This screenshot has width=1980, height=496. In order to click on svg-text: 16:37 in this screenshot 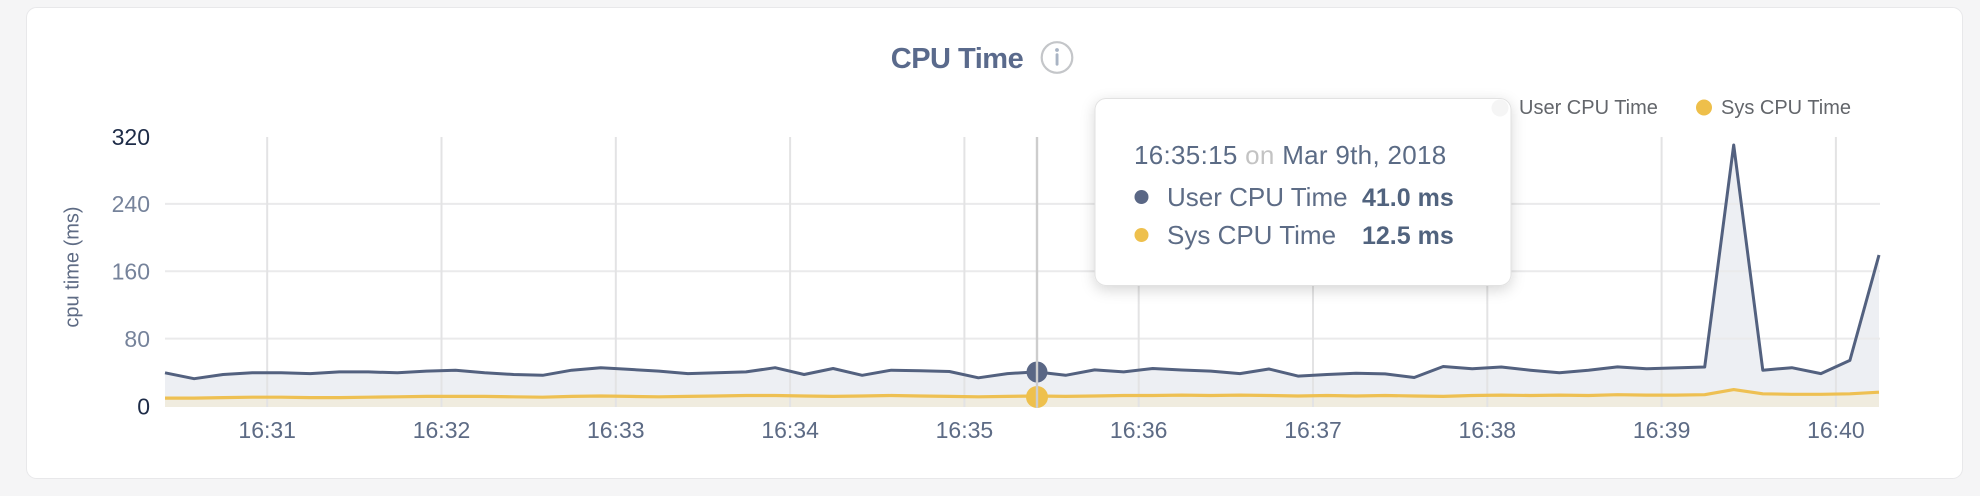, I will do `click(1313, 430)`.